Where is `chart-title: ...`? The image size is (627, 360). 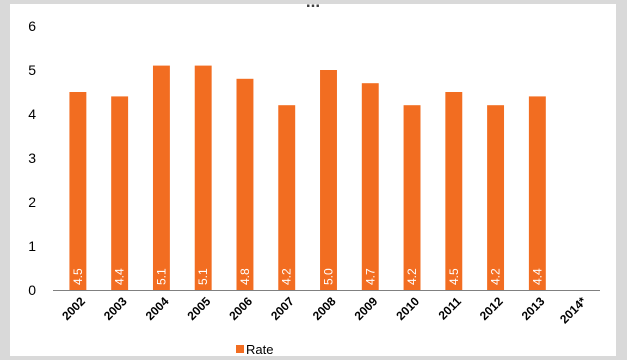
chart-title: ... is located at coordinates (313, 5).